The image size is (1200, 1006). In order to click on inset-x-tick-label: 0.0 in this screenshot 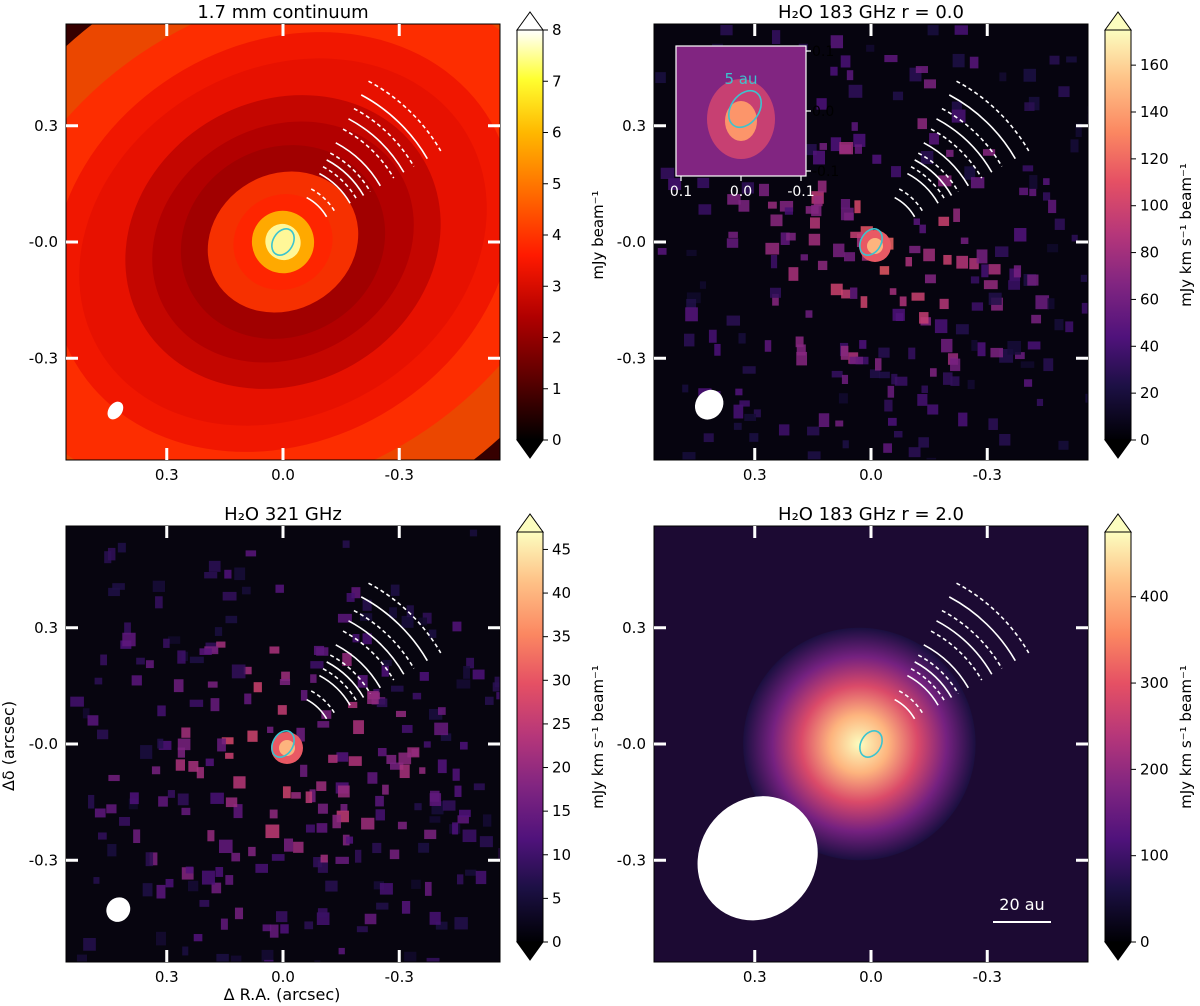, I will do `click(741, 192)`.